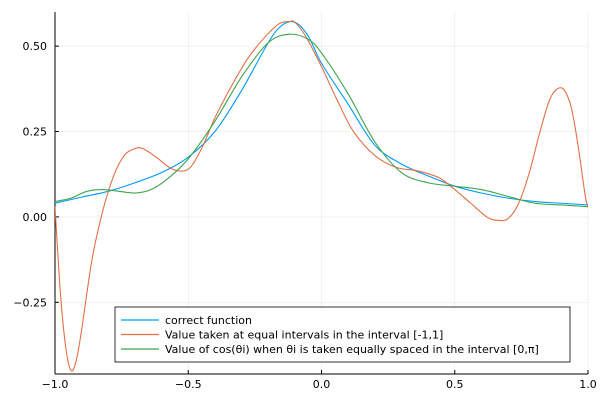 This screenshot has width=600, height=400. I want to click on x-tick-label: −0.5, so click(188, 384).